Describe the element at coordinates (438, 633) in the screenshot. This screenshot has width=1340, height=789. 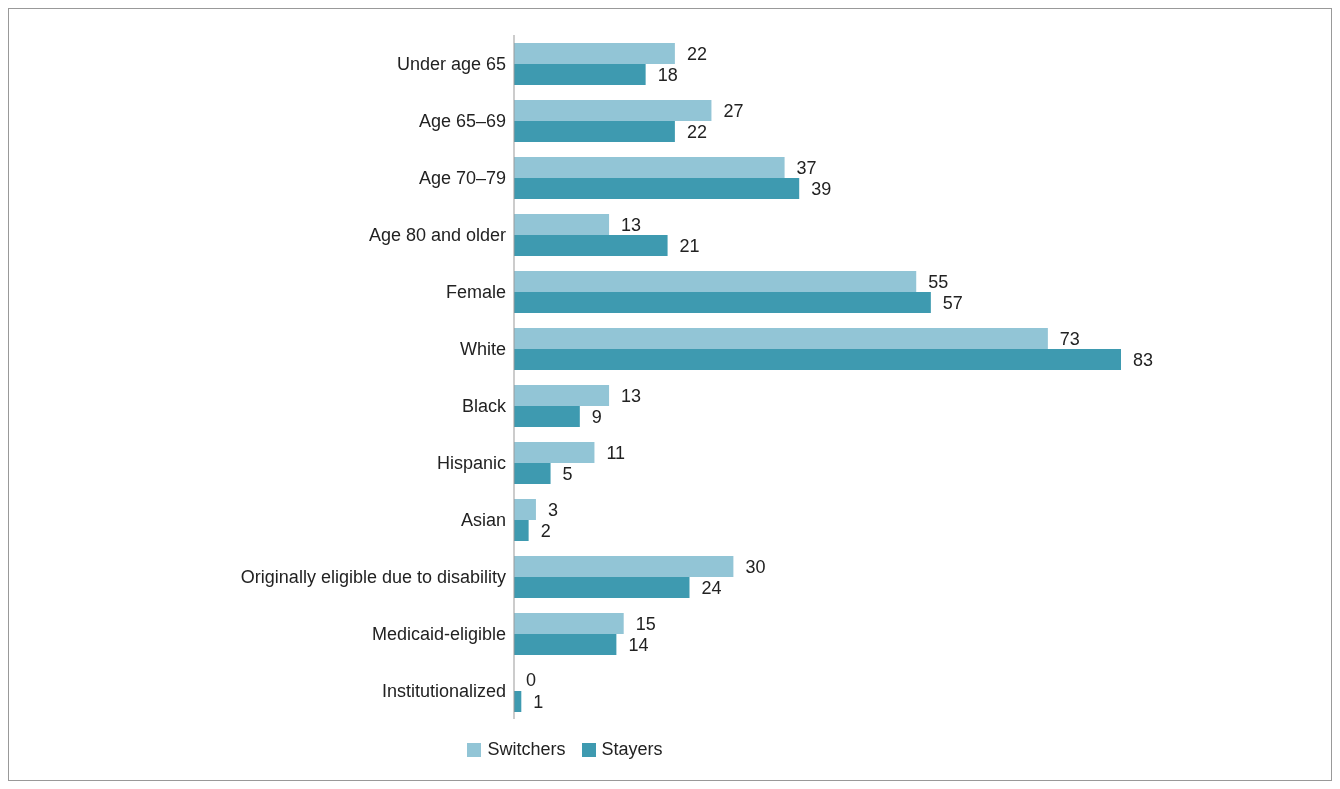
I see `y-tick-label: Medicaid-eligible` at that location.